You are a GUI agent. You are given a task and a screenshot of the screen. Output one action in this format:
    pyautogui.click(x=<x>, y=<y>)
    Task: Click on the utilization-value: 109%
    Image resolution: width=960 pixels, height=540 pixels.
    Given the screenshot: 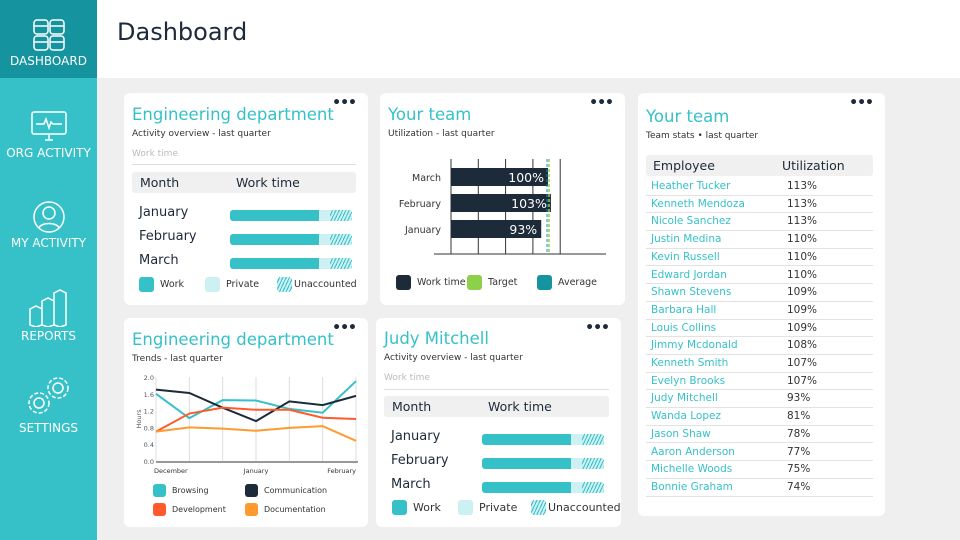 What is the action you would take?
    pyautogui.click(x=802, y=327)
    